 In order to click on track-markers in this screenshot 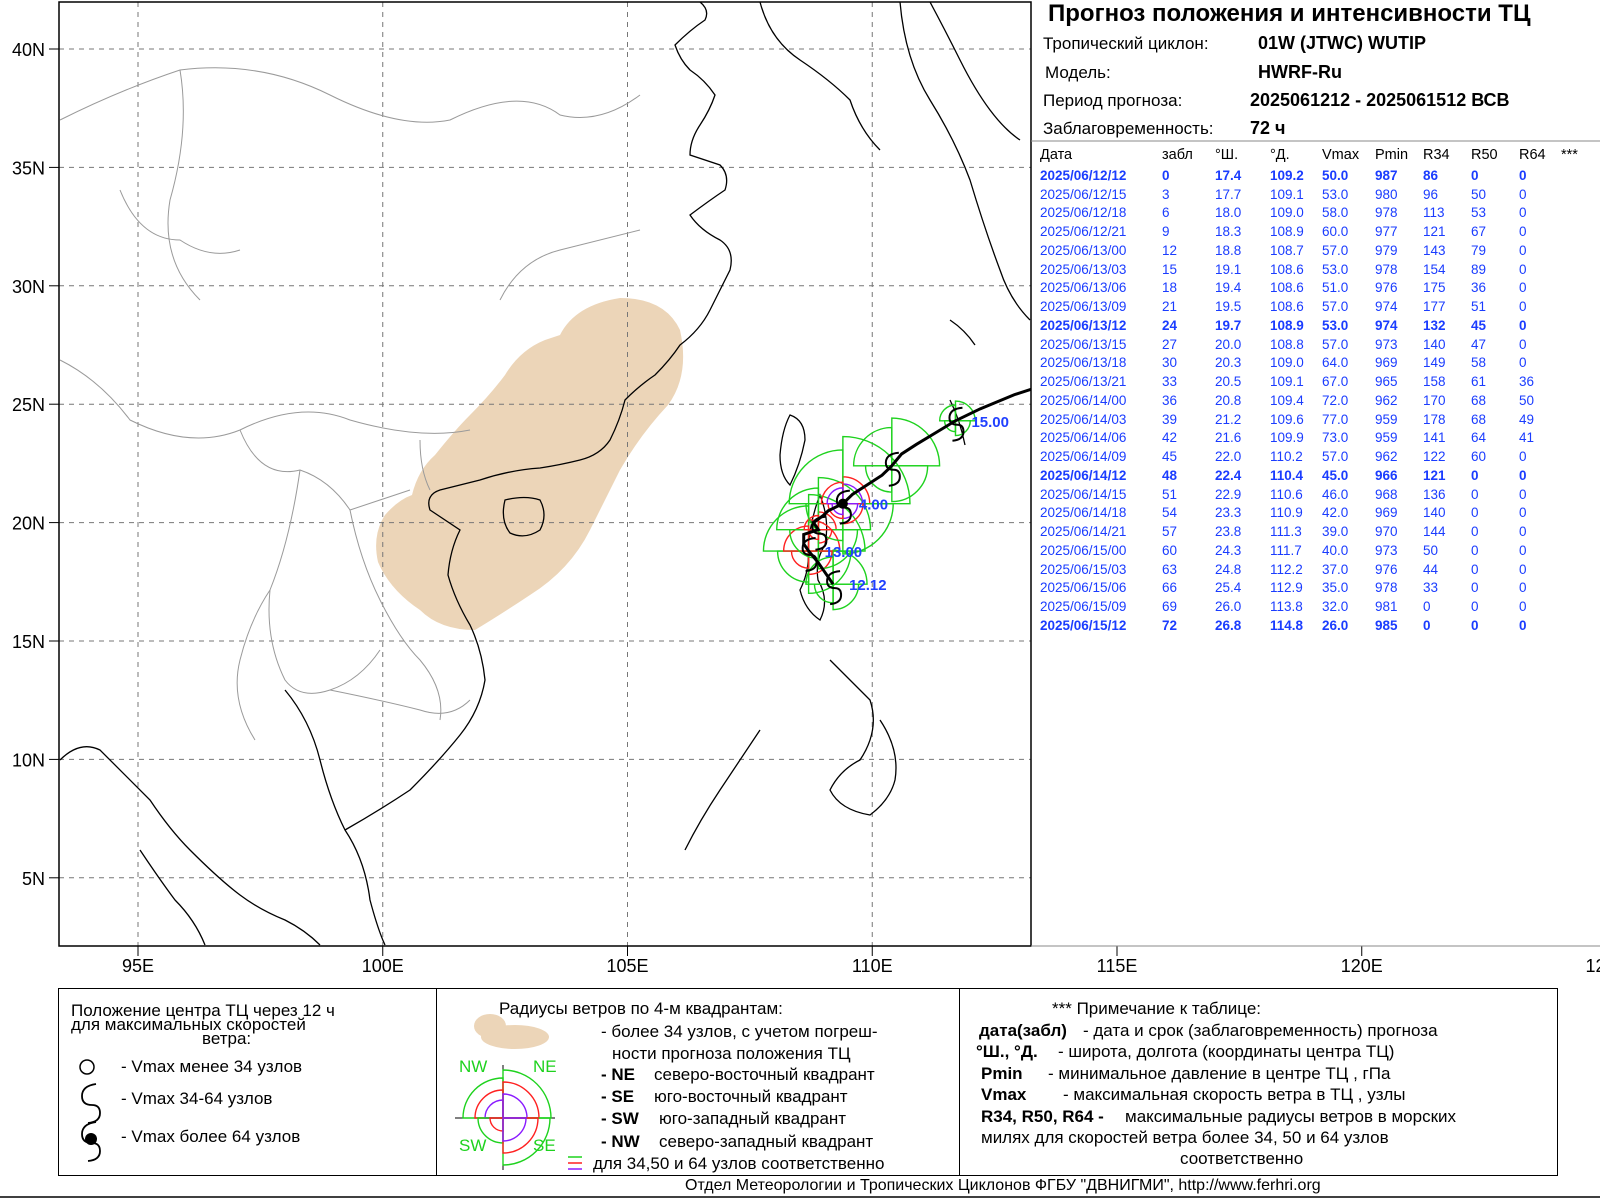, I will do `click(883, 506)`.